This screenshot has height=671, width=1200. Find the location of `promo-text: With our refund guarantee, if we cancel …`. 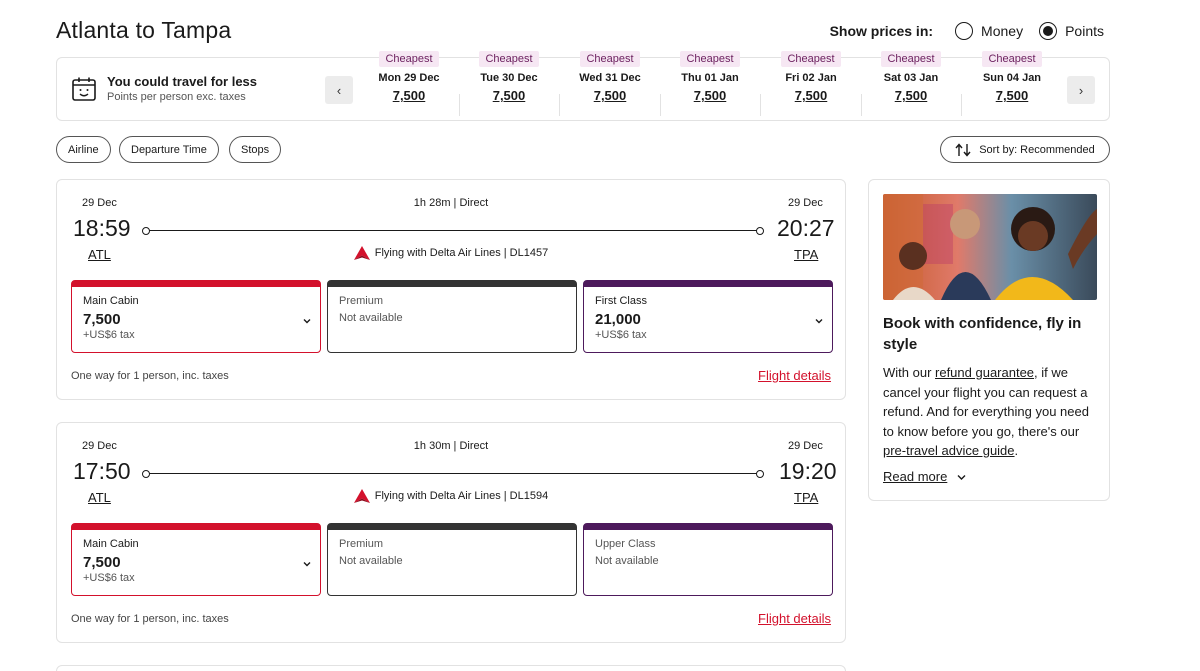

promo-text: With our refund guarantee, if we cancel … is located at coordinates (992, 412).